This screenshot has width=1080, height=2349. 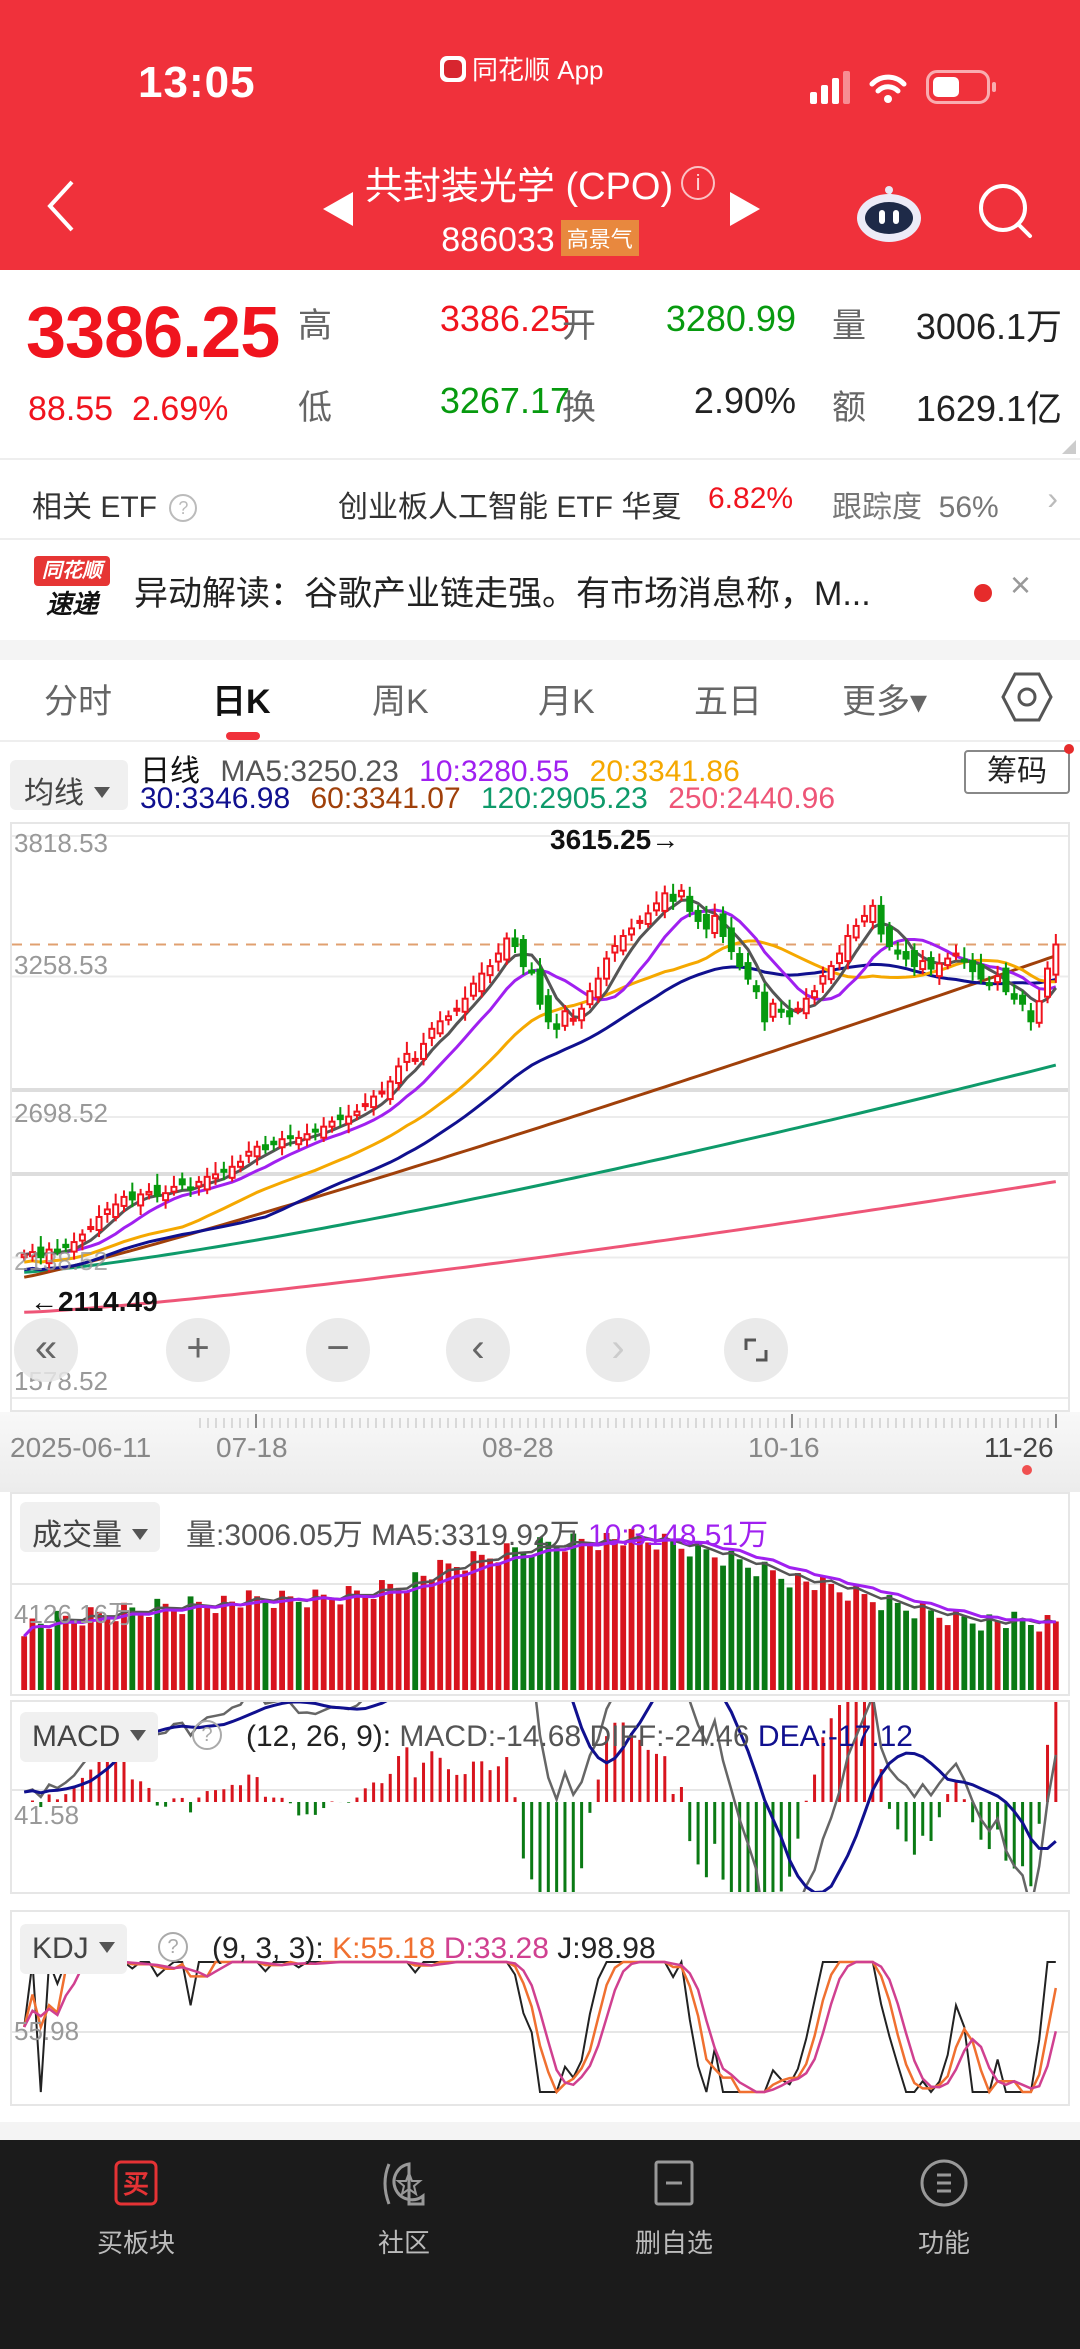 I want to click on indicator-selector-macd: MACD, so click(x=89, y=1737).